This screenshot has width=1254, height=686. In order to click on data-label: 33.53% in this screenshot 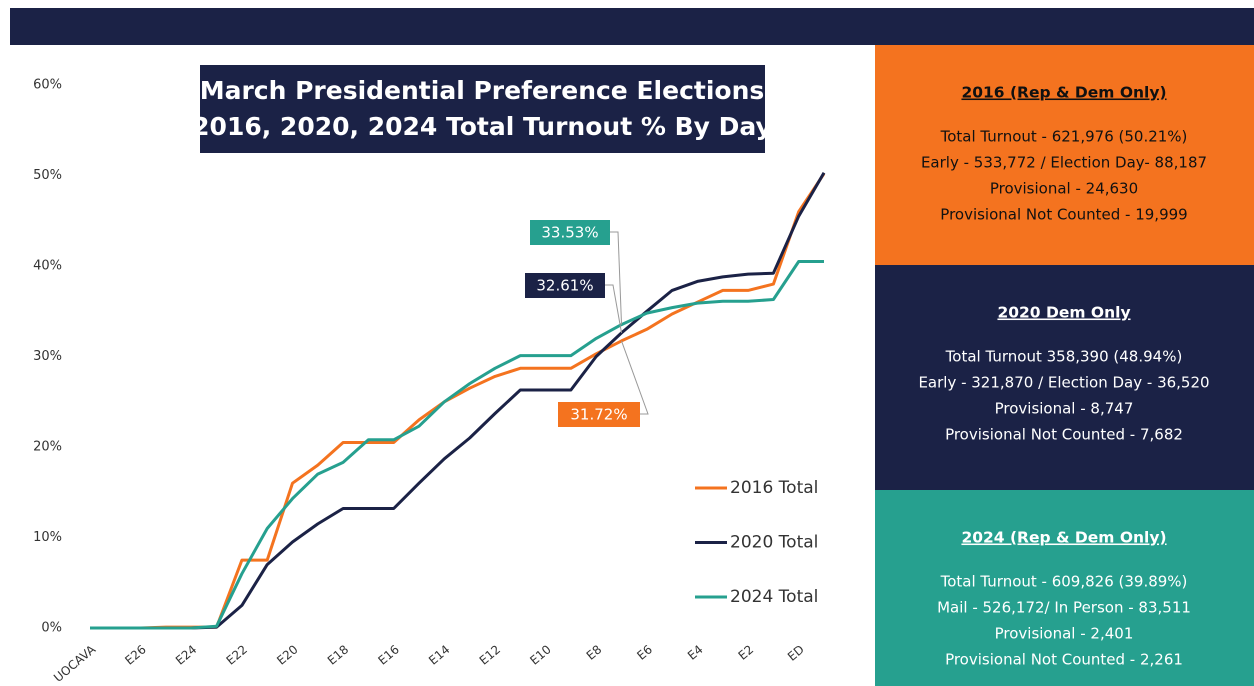, I will do `click(569, 233)`.